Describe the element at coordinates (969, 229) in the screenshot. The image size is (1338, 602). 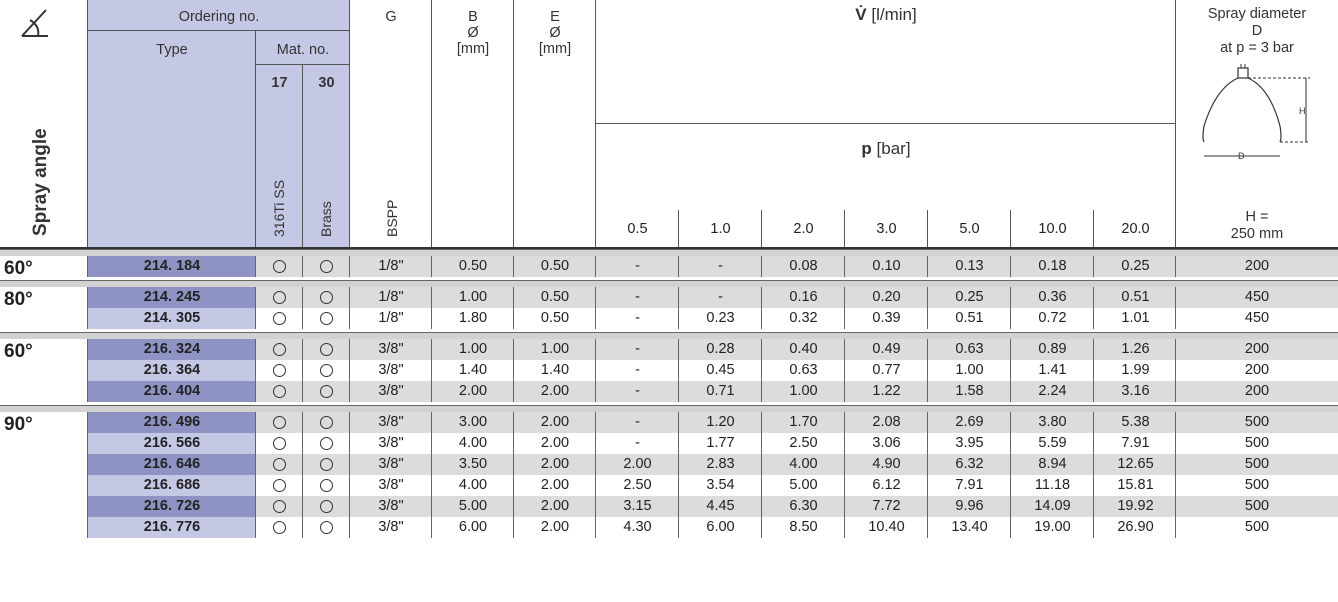
I see `pressure-value: 5.0` at that location.